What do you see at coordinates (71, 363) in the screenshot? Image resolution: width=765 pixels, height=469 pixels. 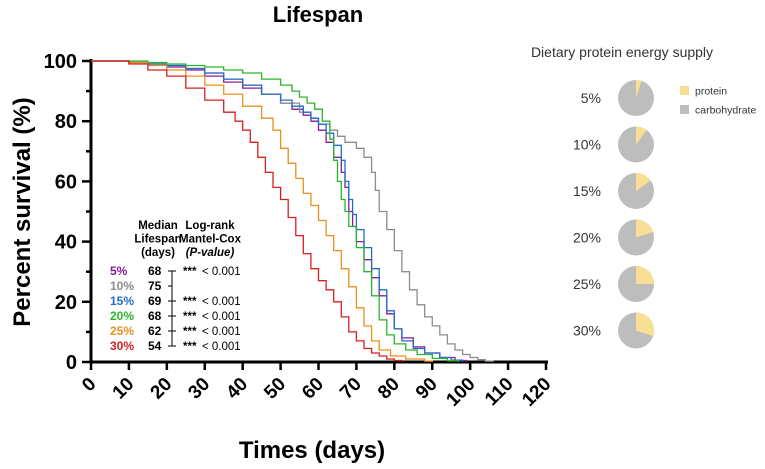 I see `y-tick-label: 0` at bounding box center [71, 363].